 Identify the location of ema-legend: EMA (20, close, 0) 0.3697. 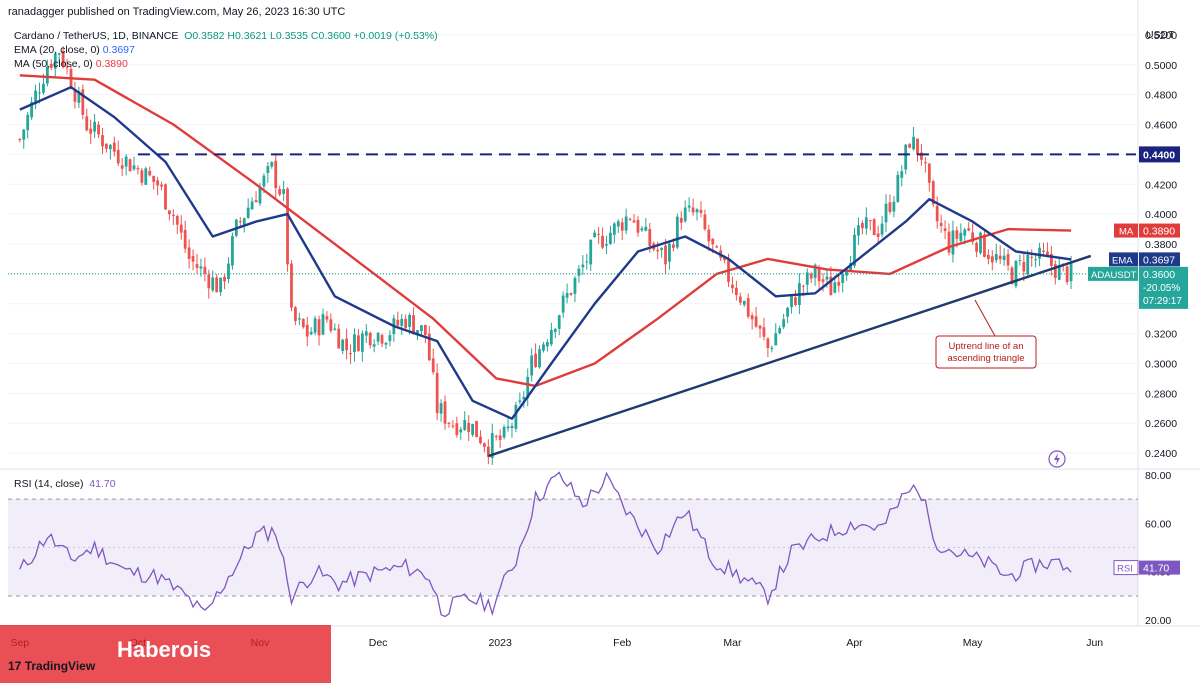
(74, 50).